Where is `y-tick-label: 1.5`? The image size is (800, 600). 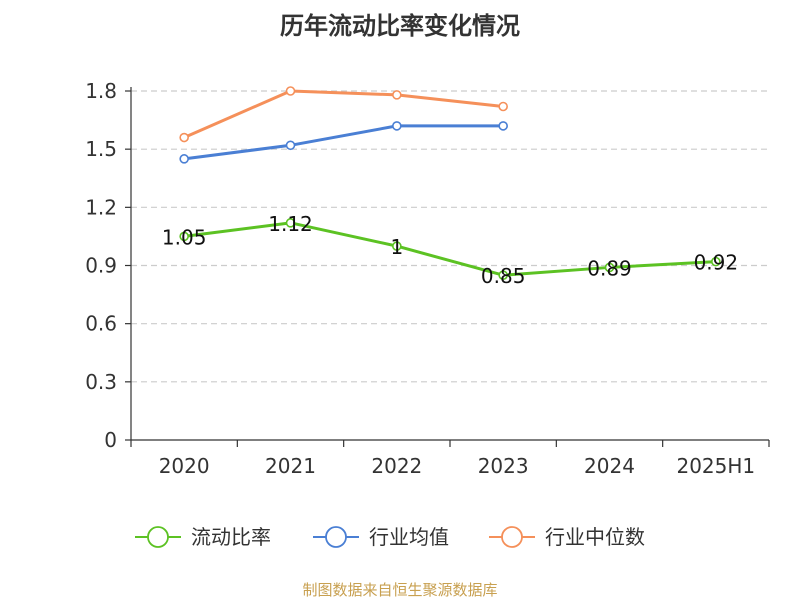 y-tick-label: 1.5 is located at coordinates (101, 149).